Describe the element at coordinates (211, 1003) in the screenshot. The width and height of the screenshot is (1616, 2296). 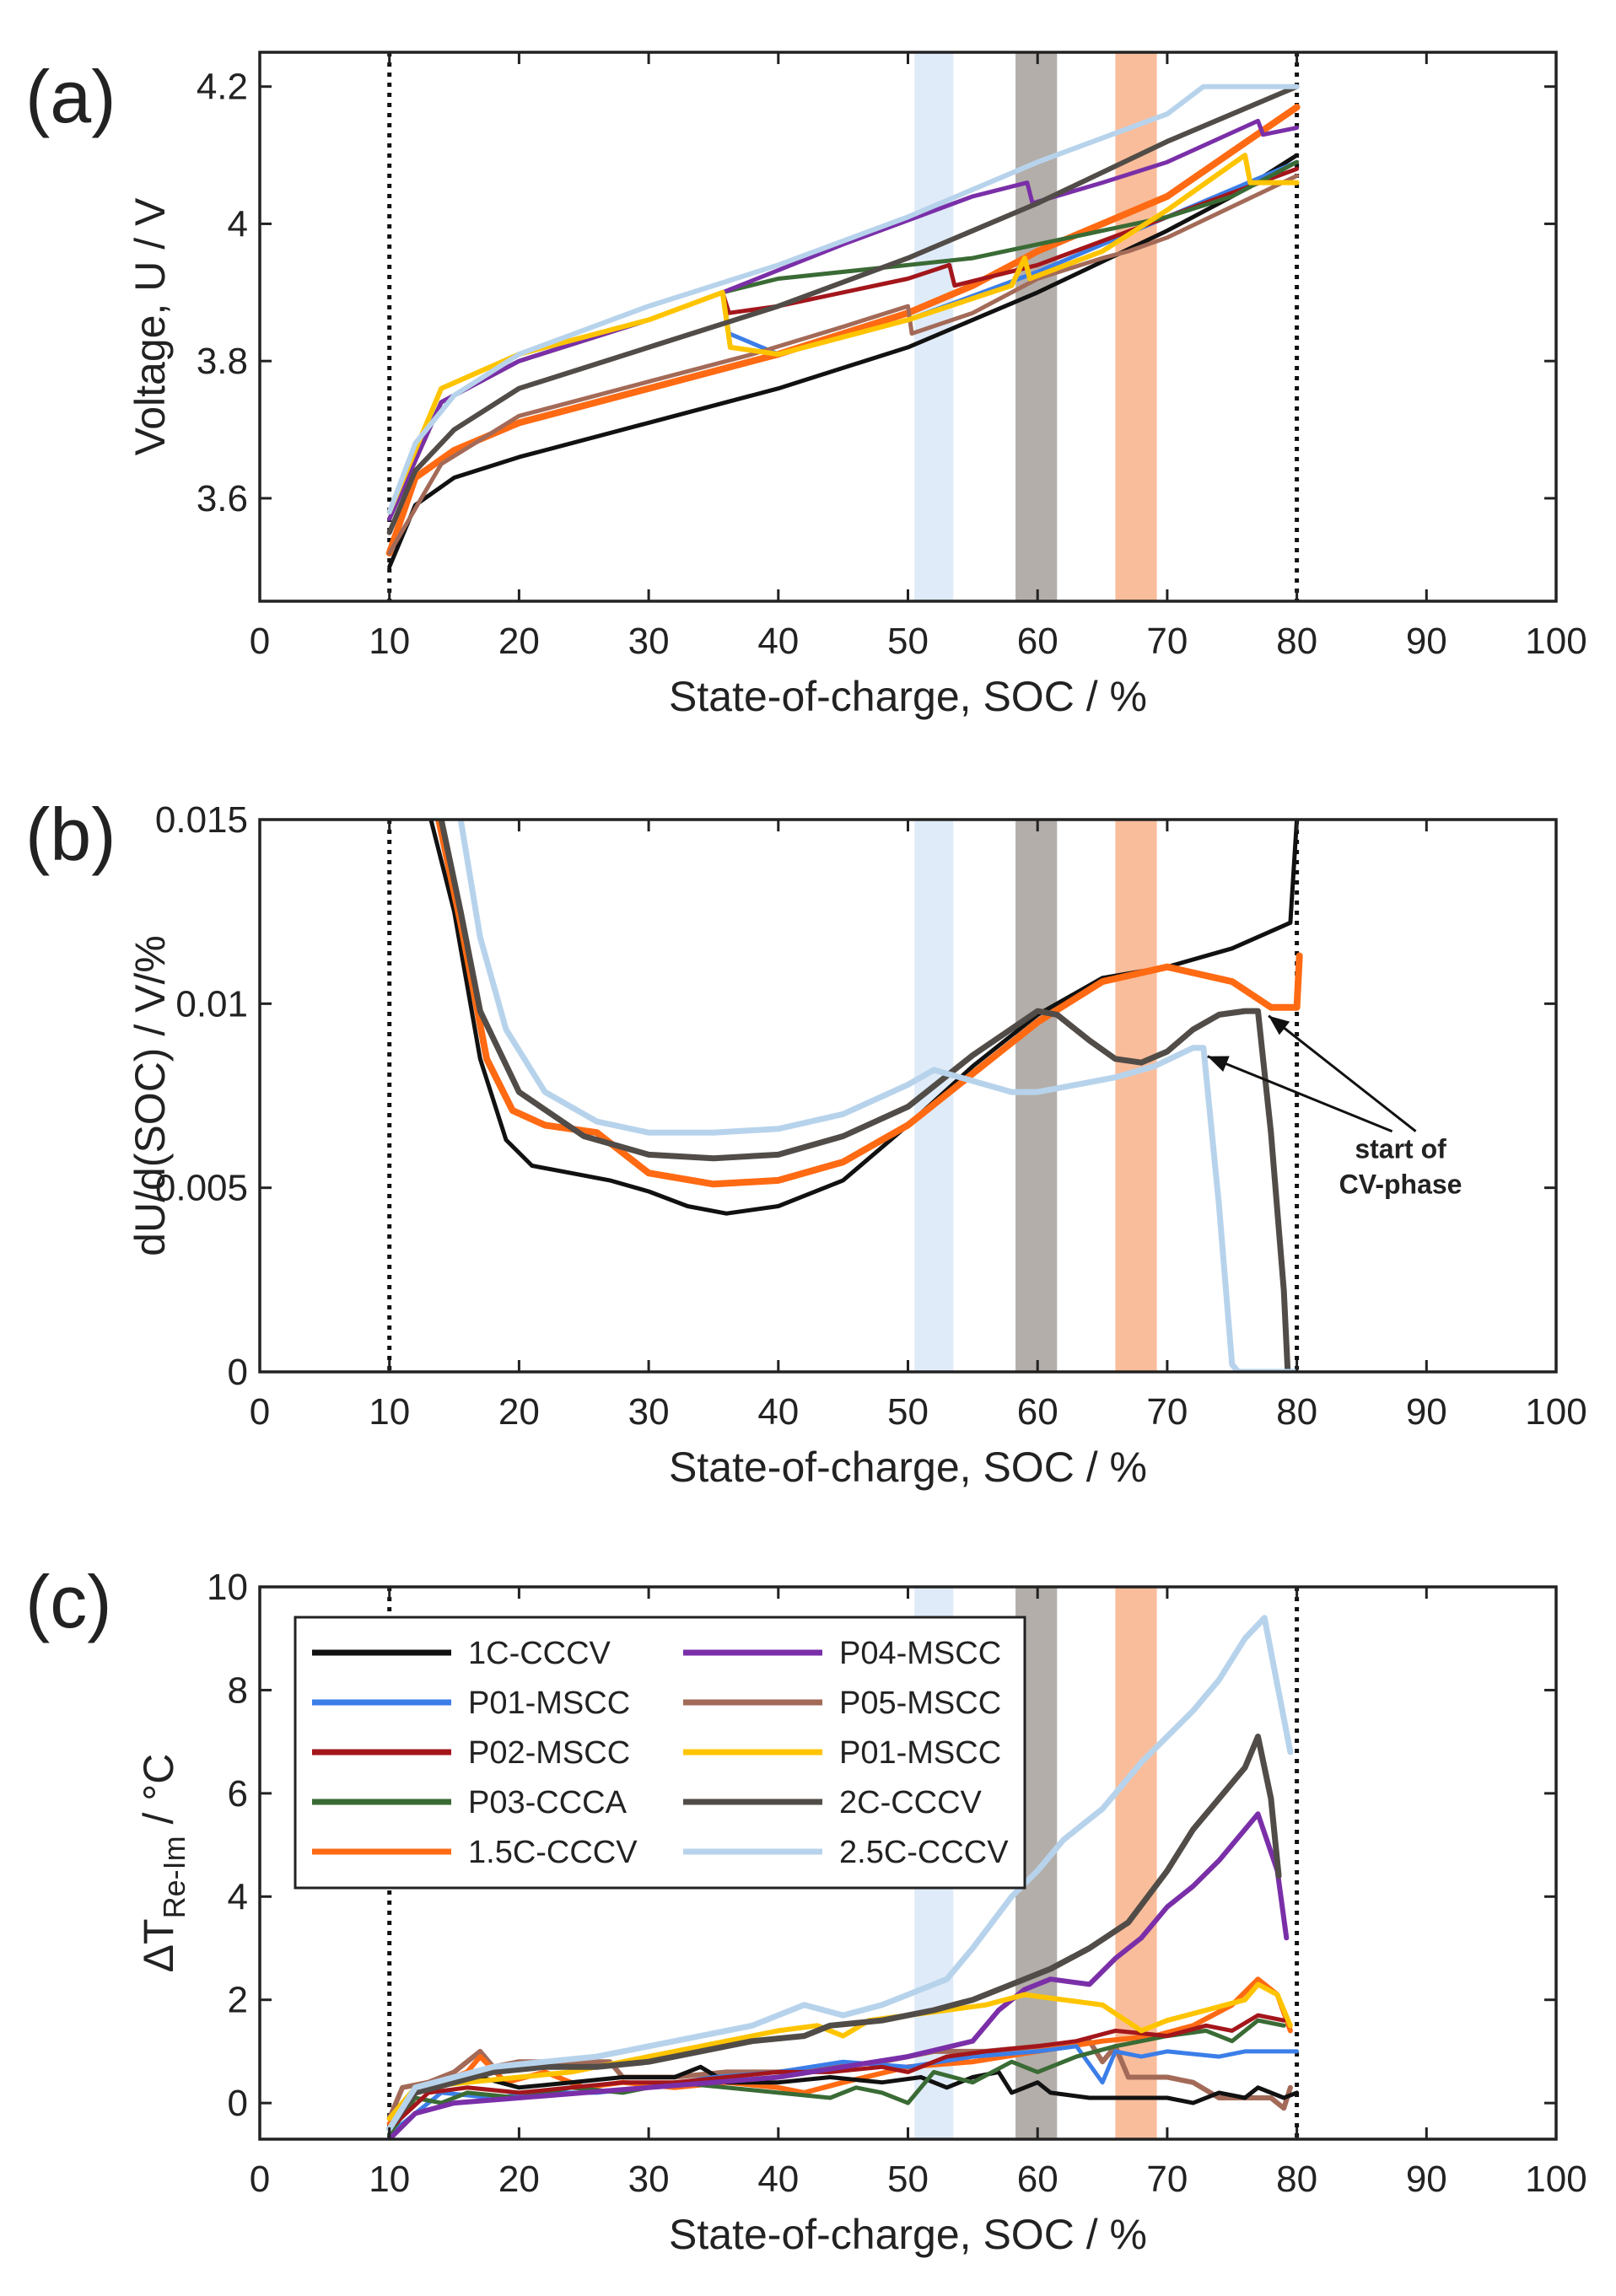
I see `y-tick-label: 0.01` at that location.